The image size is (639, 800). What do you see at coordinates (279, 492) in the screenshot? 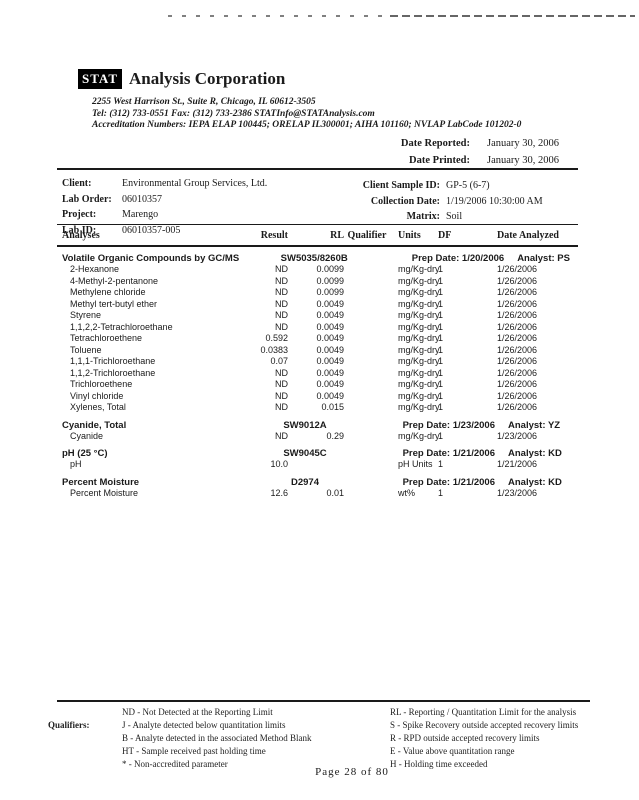
I see `result-value: 12.6` at bounding box center [279, 492].